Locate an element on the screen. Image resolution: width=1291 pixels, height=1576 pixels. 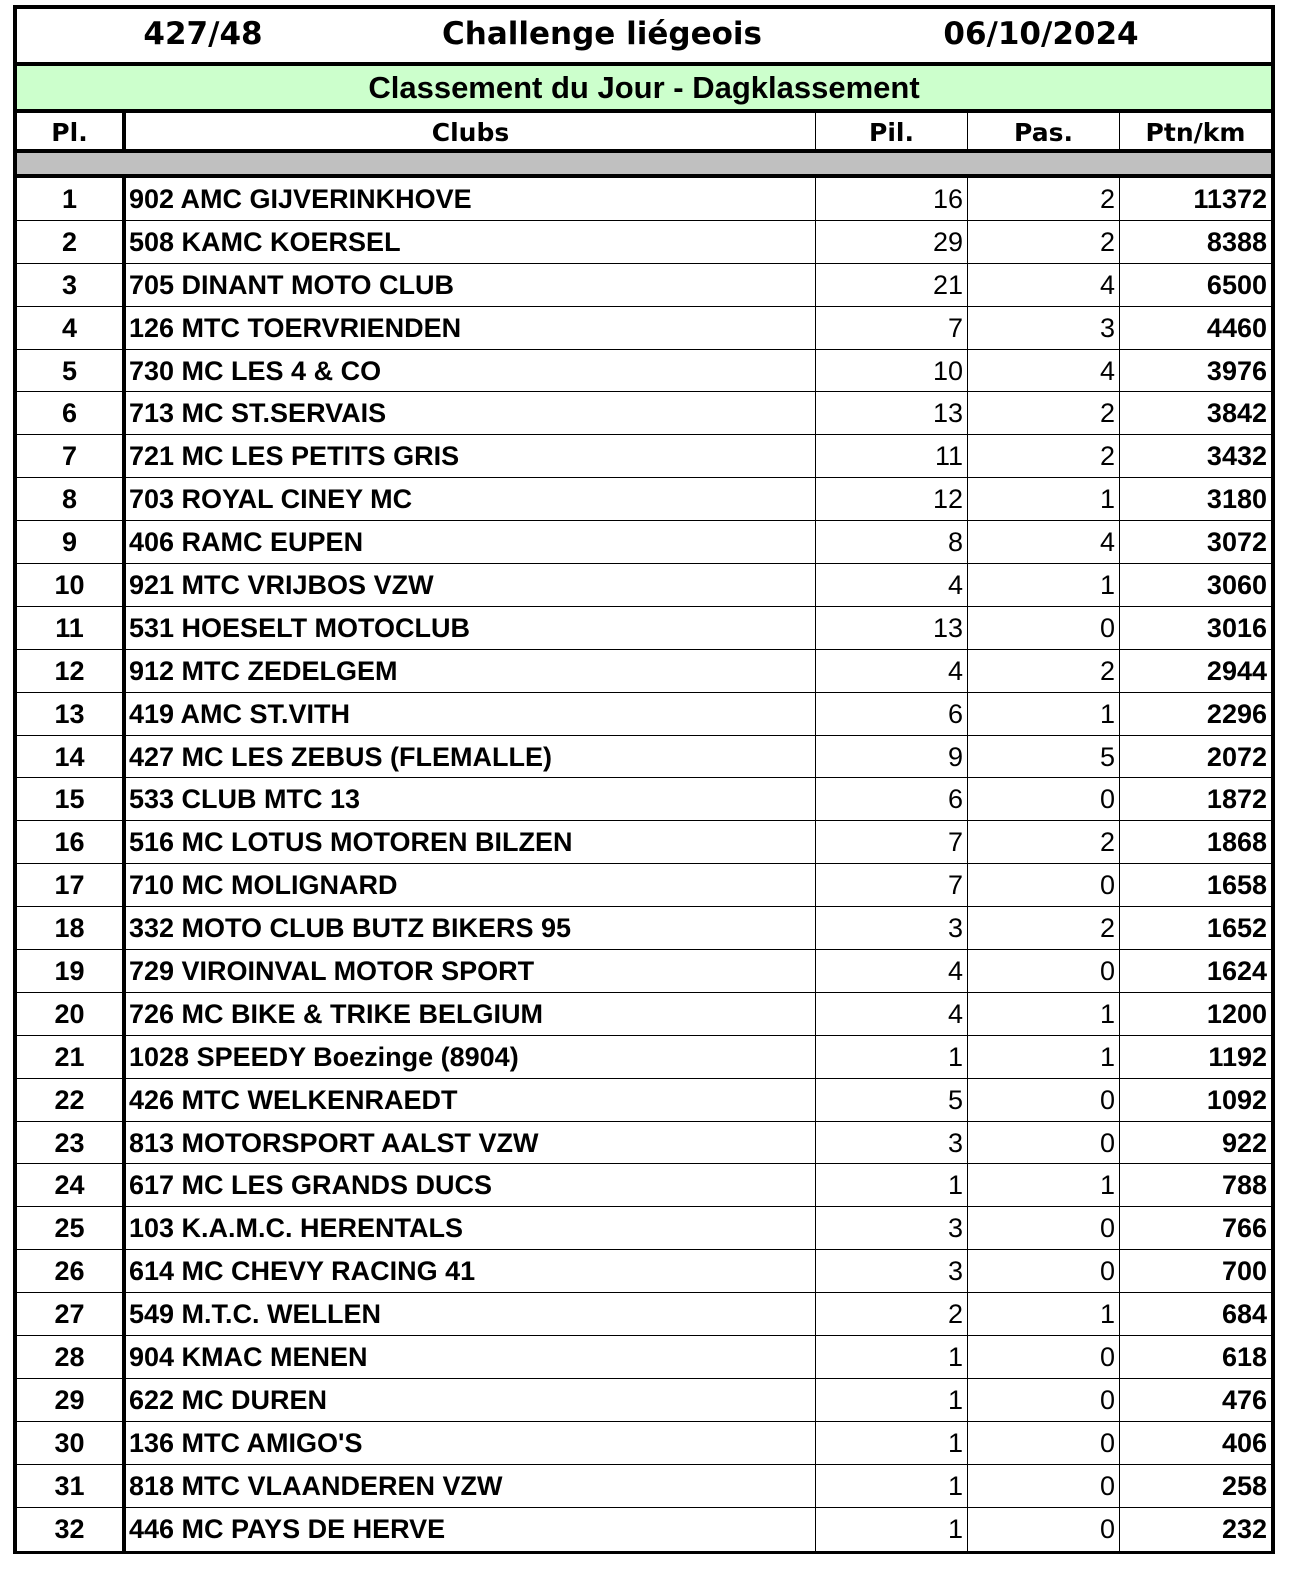
cell-pilots: 4 is located at coordinates (892, 670).